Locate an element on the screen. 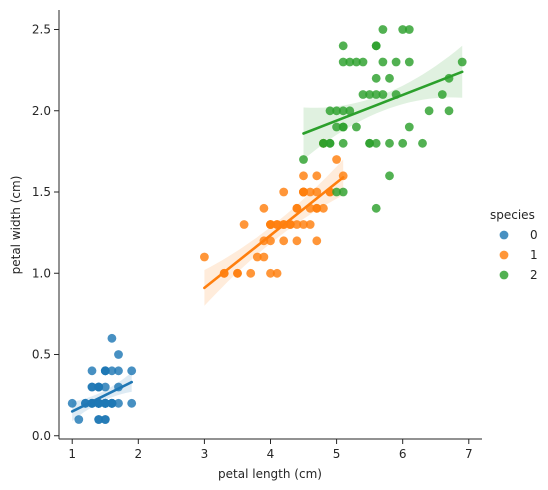  y-tick-label: 2.0 is located at coordinates (41, 111).